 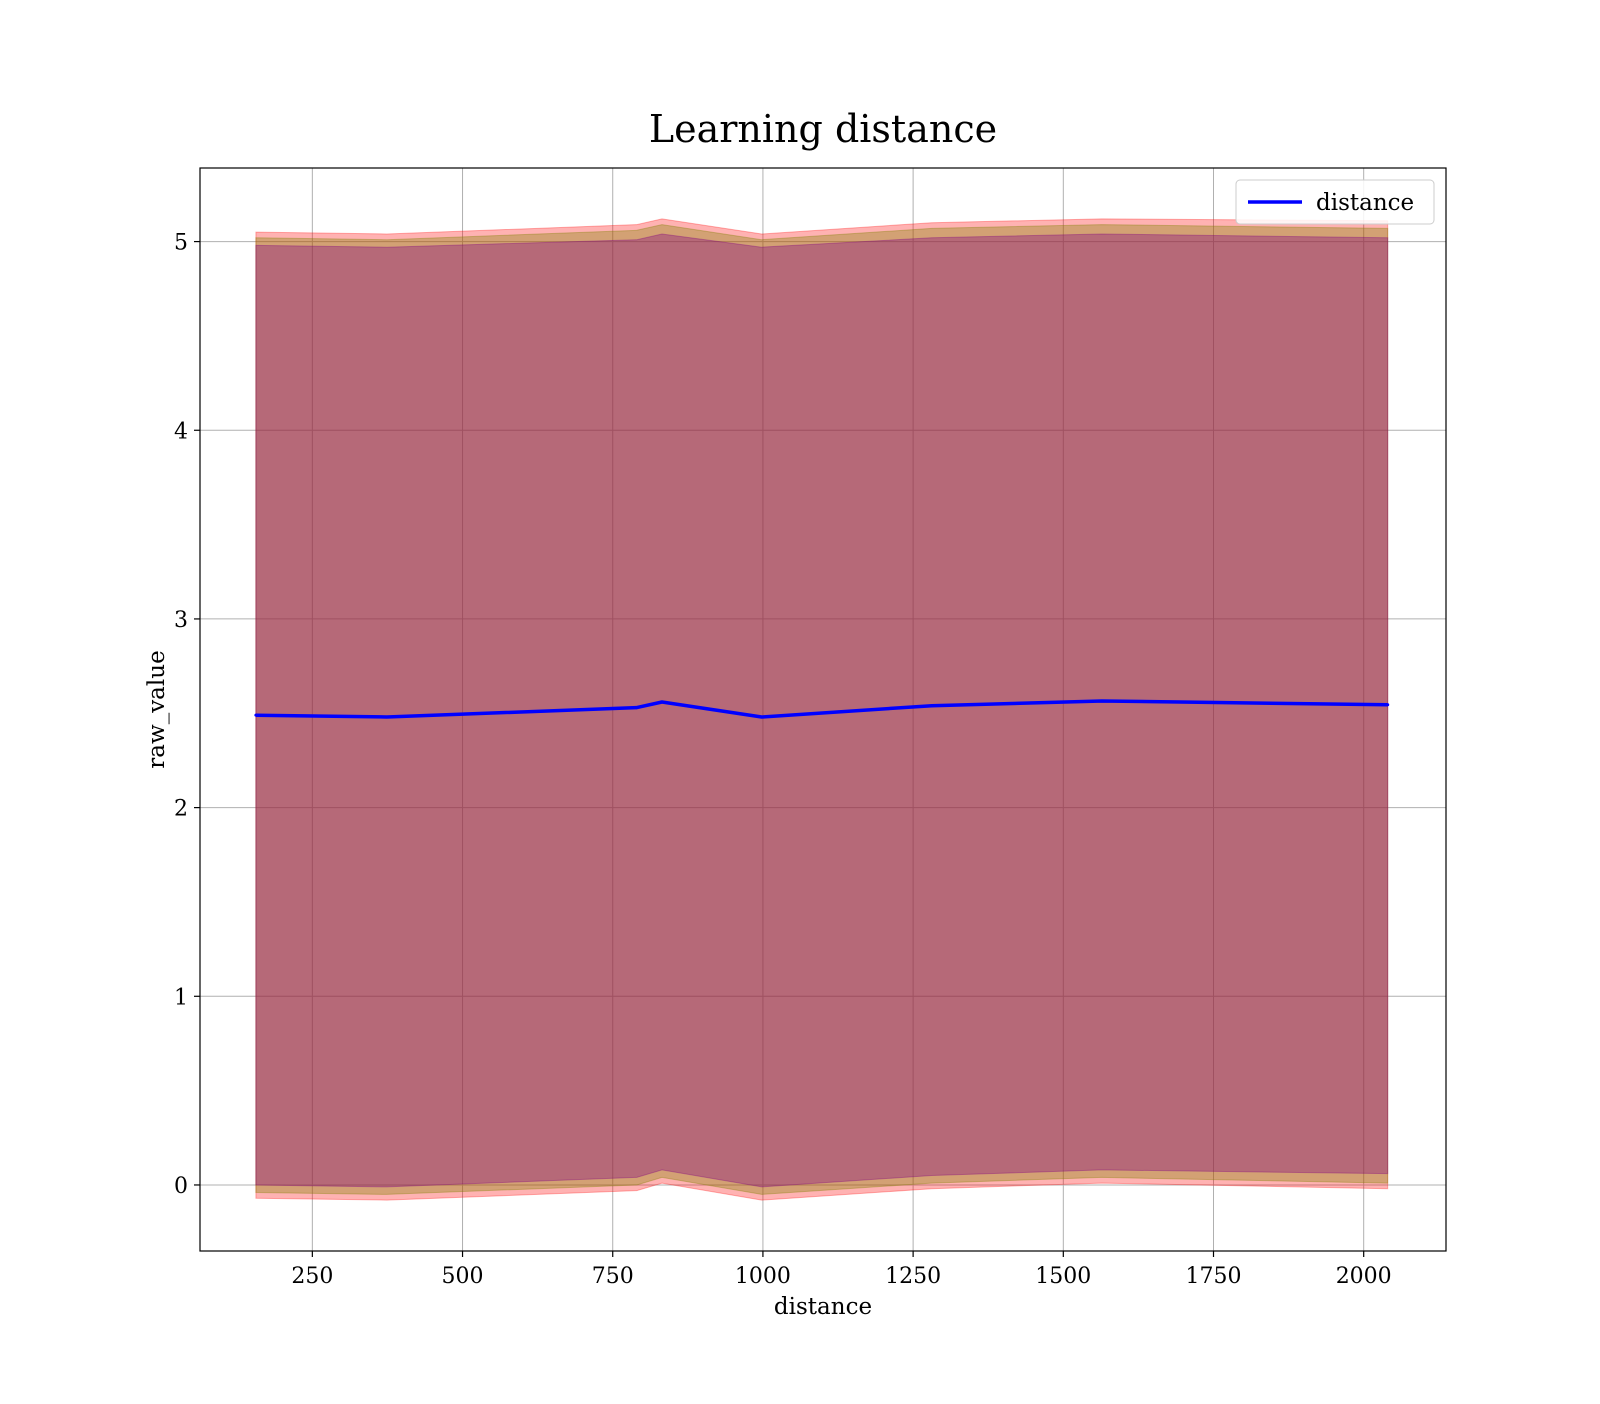 I want to click on x-tick-label: 1750, so click(x=1214, y=1276).